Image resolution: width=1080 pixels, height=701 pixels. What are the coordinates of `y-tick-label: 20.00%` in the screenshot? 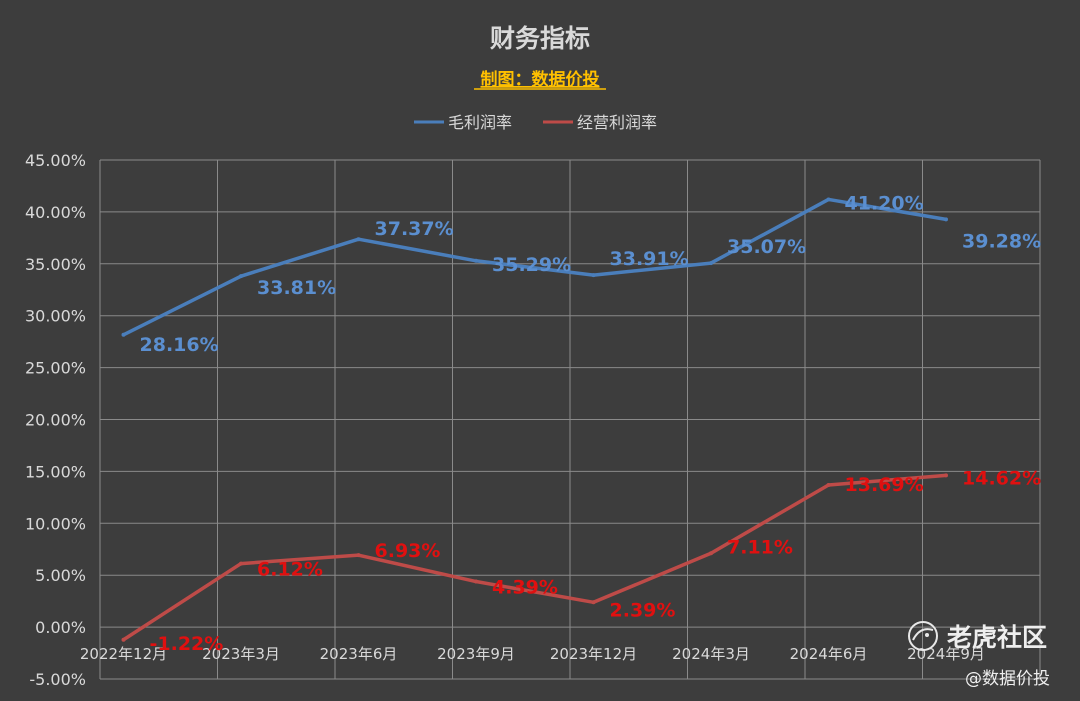 It's located at (55, 420).